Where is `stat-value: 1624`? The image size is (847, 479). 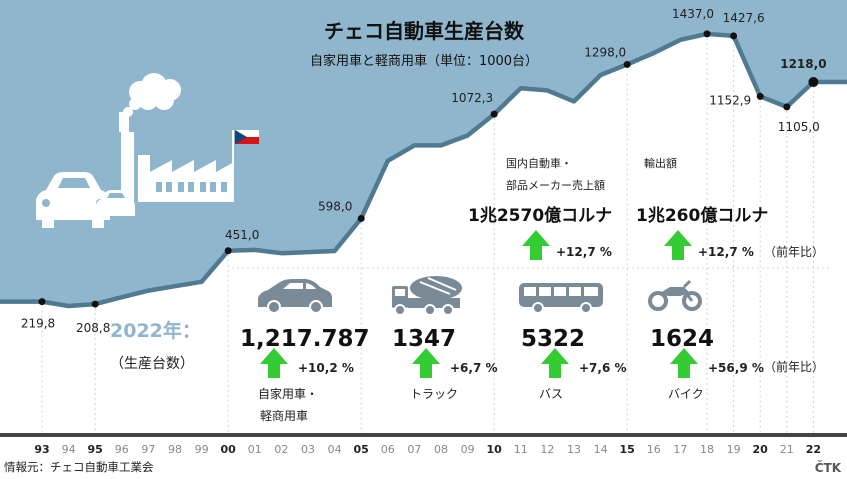 stat-value: 1624 is located at coordinates (682, 339).